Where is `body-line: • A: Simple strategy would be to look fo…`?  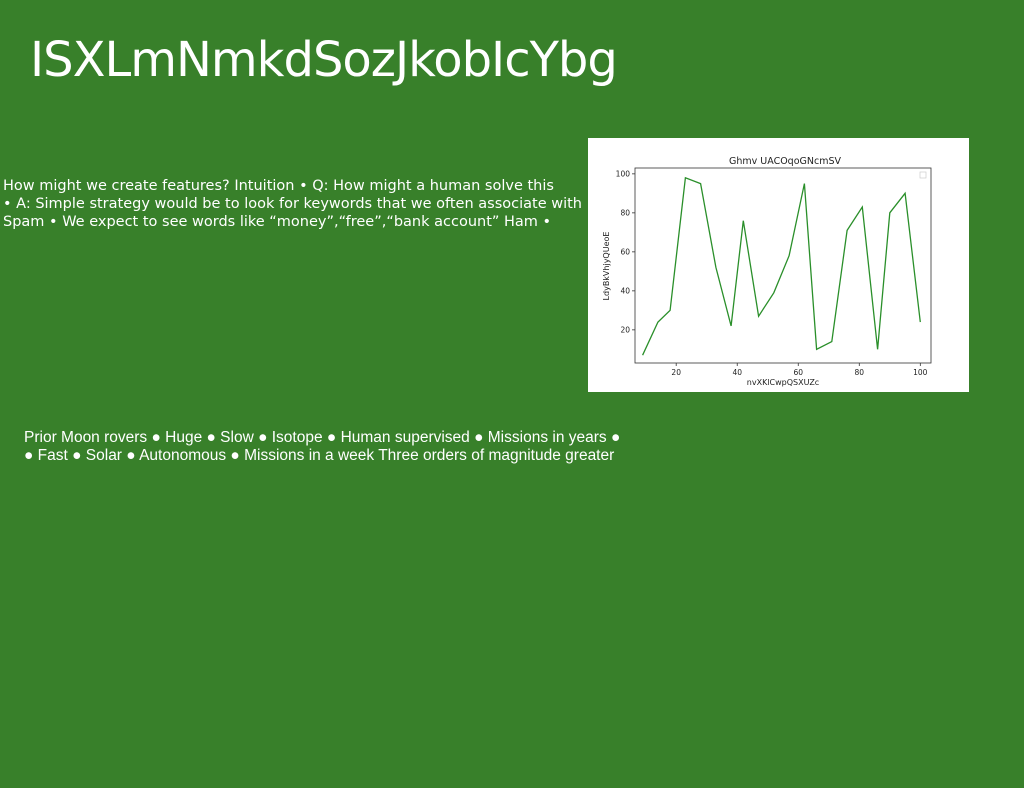 body-line: • A: Simple strategy would be to look fo… is located at coordinates (293, 204).